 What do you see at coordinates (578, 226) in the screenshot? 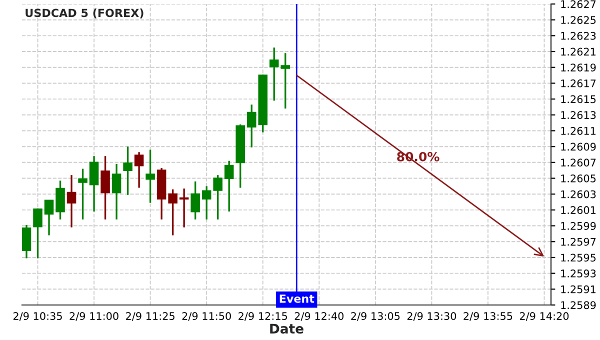
I see `y-tick-label: 1.2599` at bounding box center [578, 226].